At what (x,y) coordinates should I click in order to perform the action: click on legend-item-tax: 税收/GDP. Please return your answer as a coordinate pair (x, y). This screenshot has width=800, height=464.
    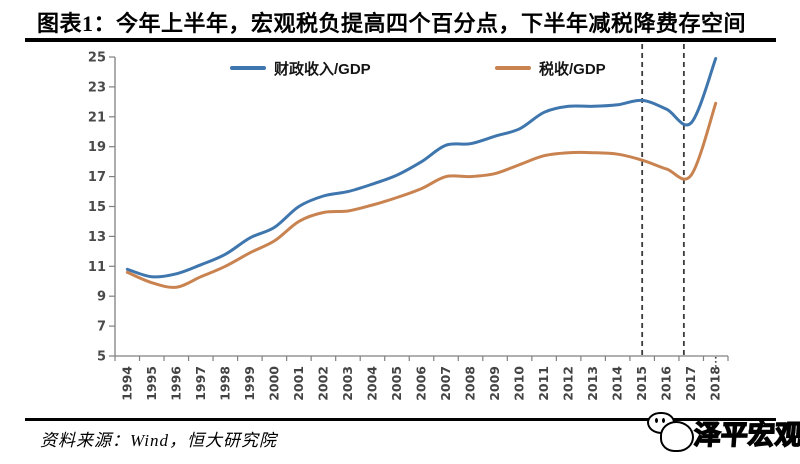
    Looking at the image, I should click on (550, 69).